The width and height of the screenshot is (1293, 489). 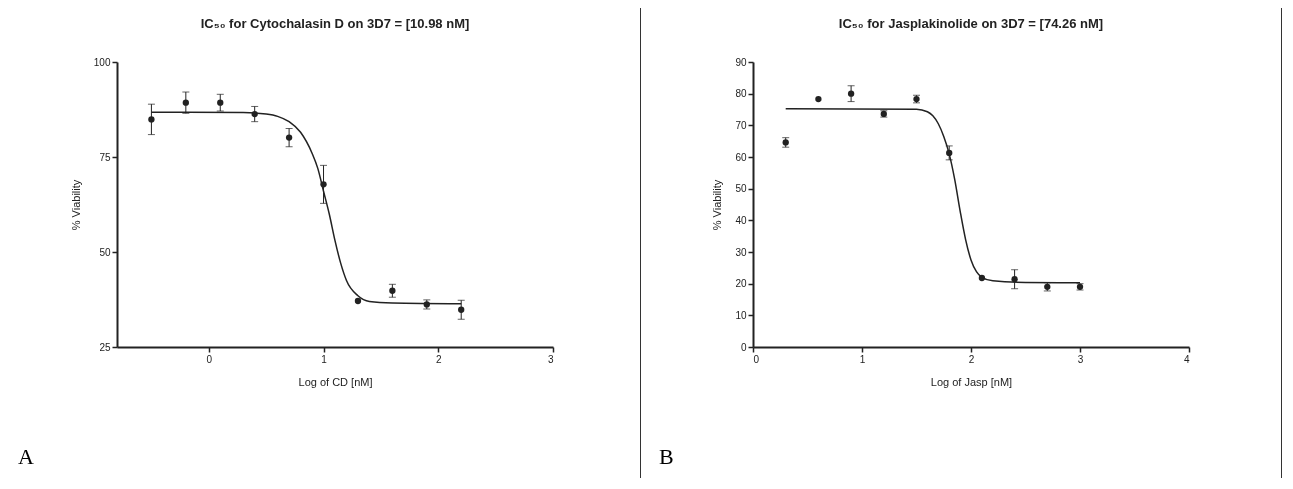 I want to click on y-tick-label: 60, so click(x=741, y=157).